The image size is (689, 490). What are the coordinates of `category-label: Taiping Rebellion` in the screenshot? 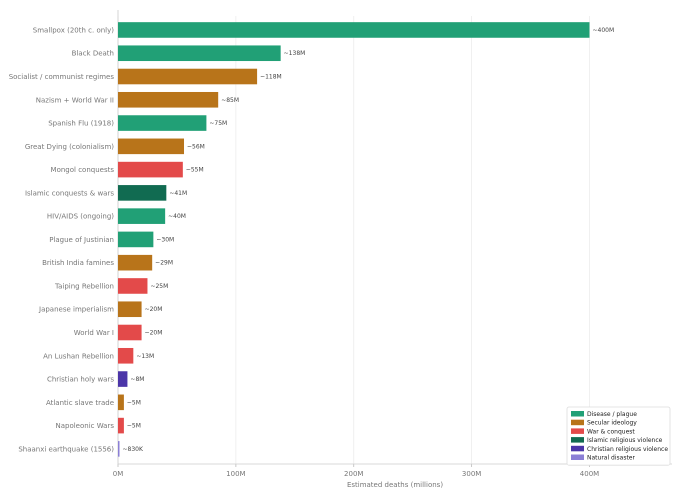 It's located at (84, 286).